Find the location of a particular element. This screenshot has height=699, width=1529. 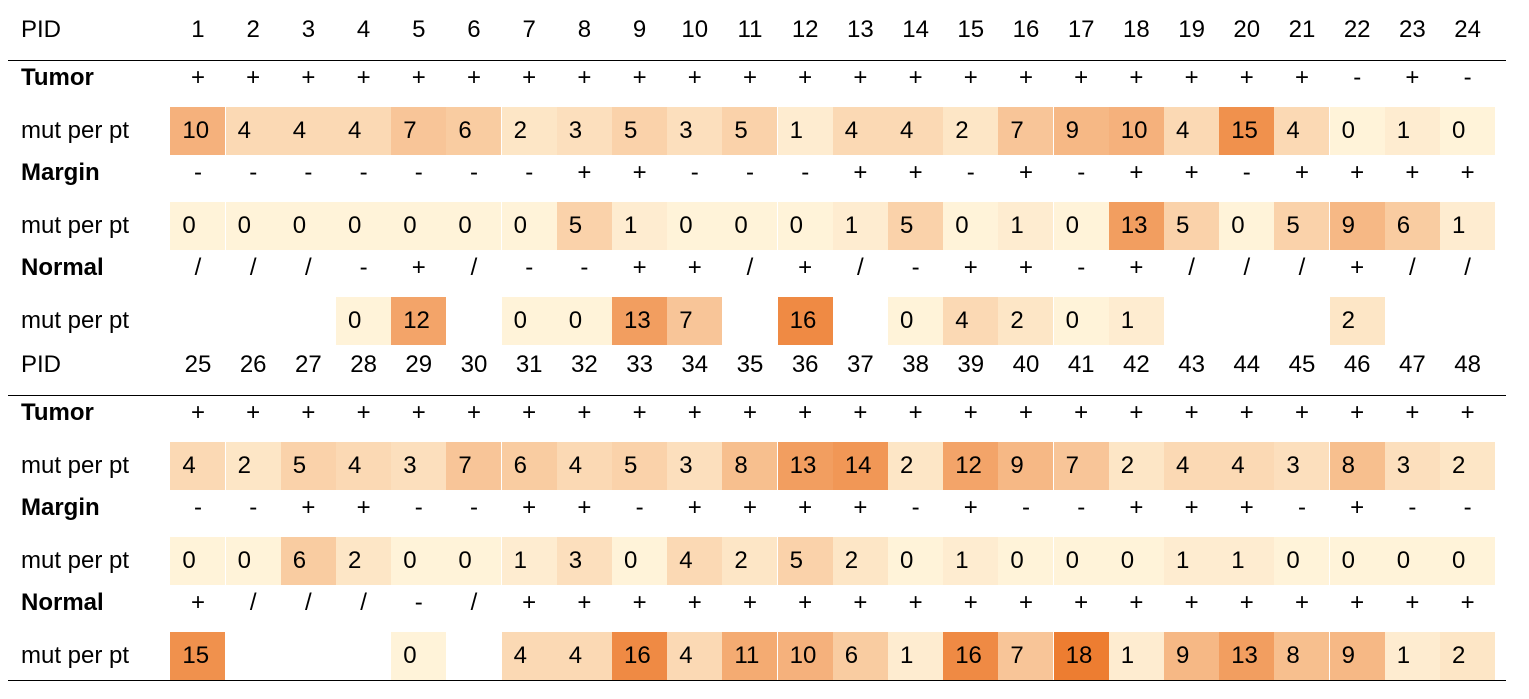

pid-header-cell: 45 is located at coordinates (1302, 364).